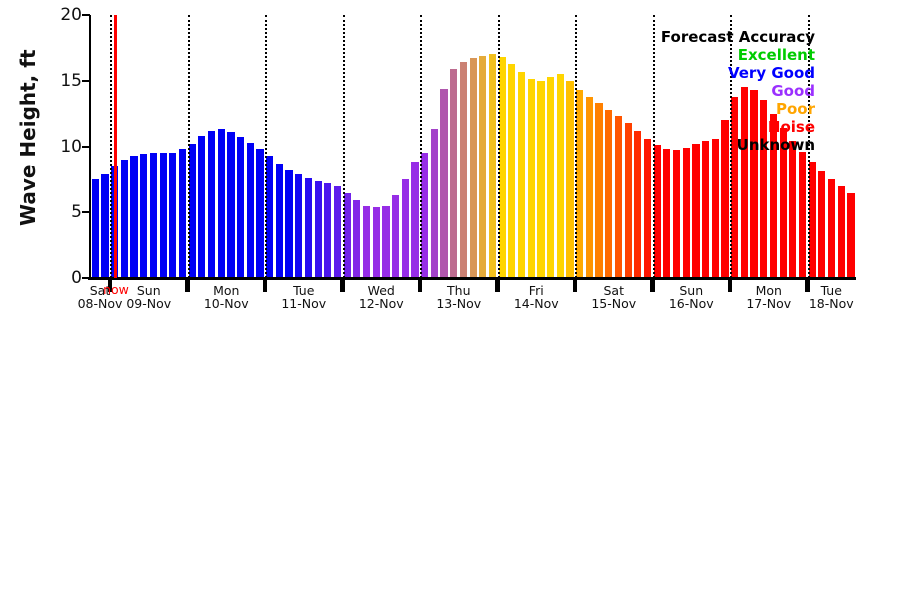 This screenshot has width=900, height=600. Describe the element at coordinates (76, 278) in the screenshot. I see `y-axis-tick-label: 0` at that location.